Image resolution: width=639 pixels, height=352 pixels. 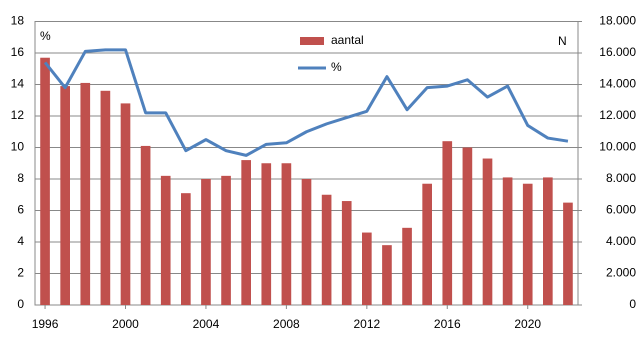 What do you see at coordinates (617, 21) in the screenshot?
I see `y2-tick-label: 18.000` at bounding box center [617, 21].